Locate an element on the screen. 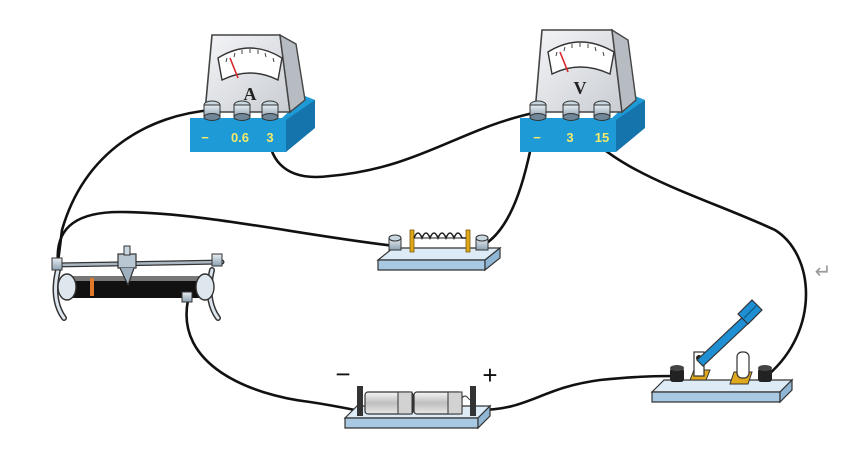 This screenshot has width=842, height=467. wire-rheostat-to-battery is located at coordinates (271, 355).